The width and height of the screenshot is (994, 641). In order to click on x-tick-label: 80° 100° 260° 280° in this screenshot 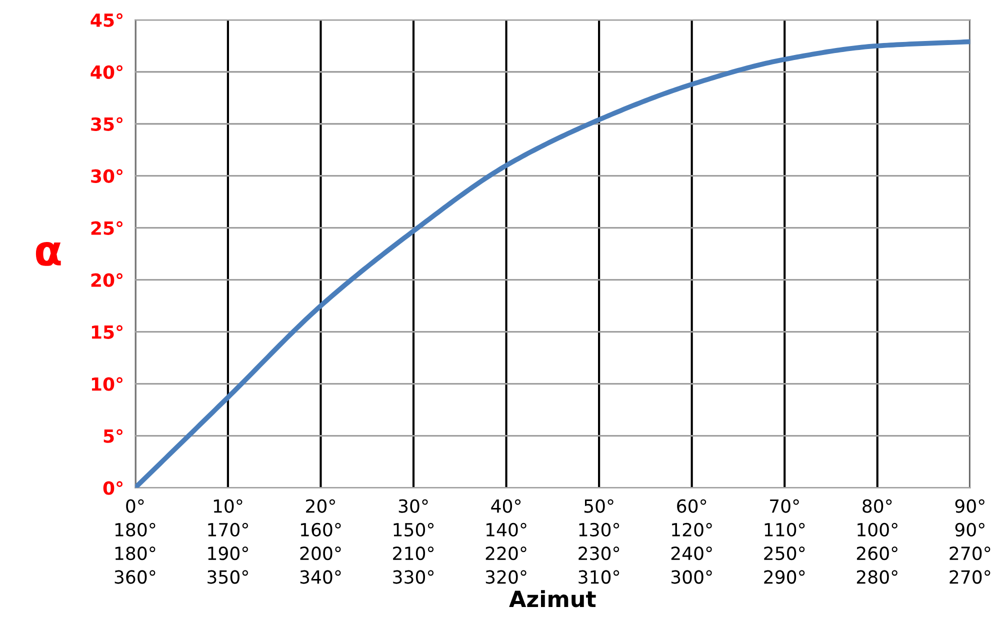, I will do `click(877, 541)`.